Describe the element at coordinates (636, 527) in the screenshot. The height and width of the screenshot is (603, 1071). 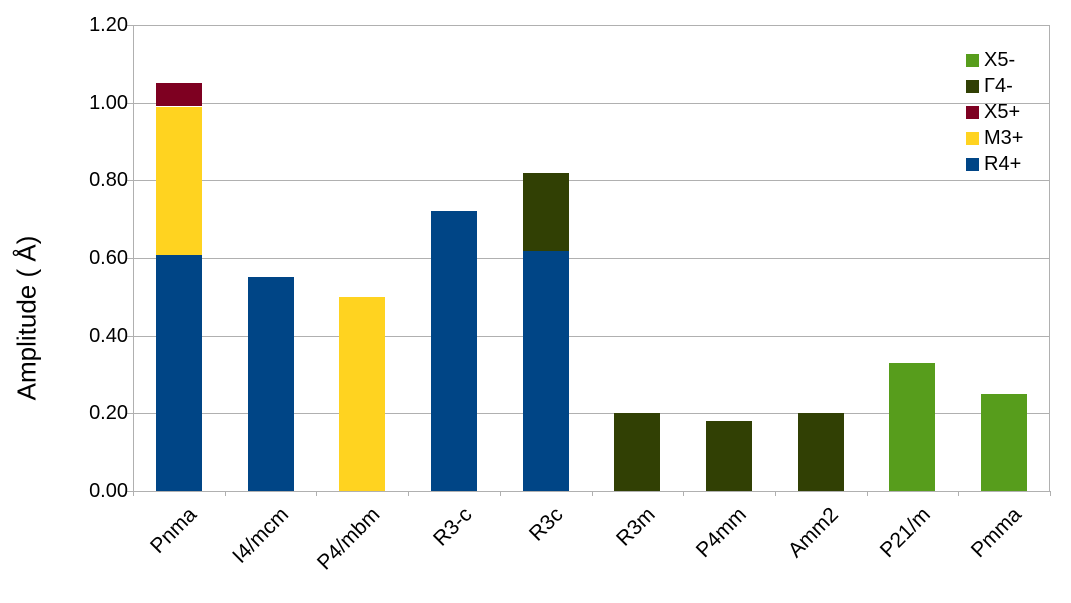
I see `x-category-label: R3m` at that location.